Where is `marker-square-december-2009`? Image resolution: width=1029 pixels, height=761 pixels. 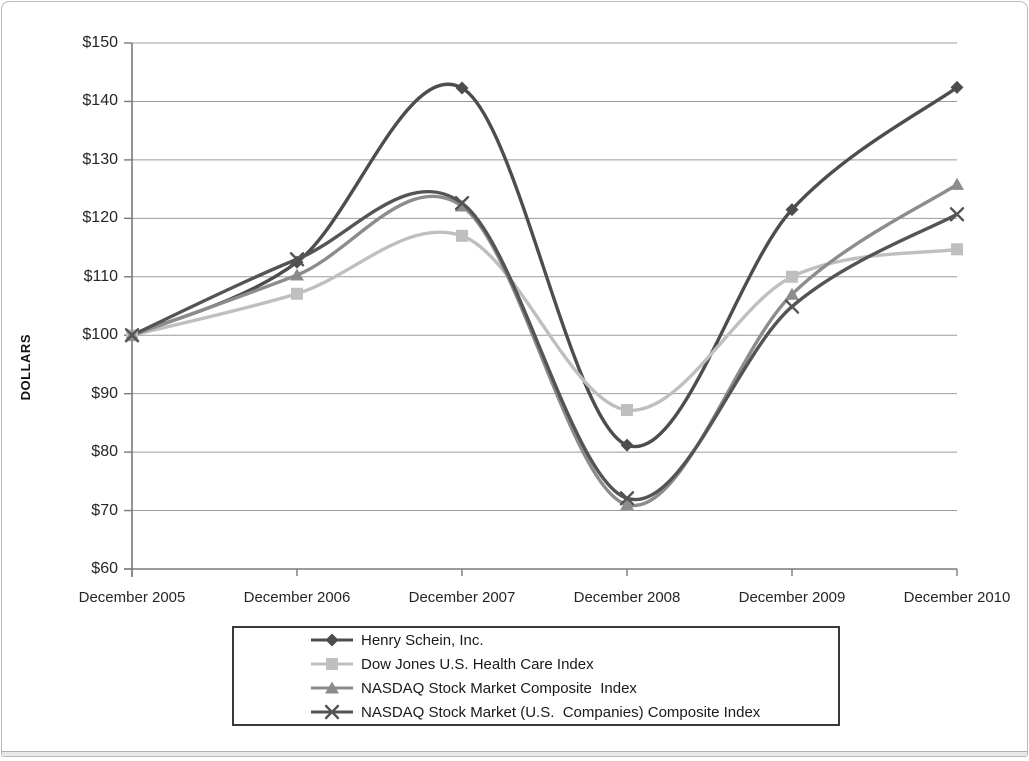
marker-square-december-2009 is located at coordinates (792, 276).